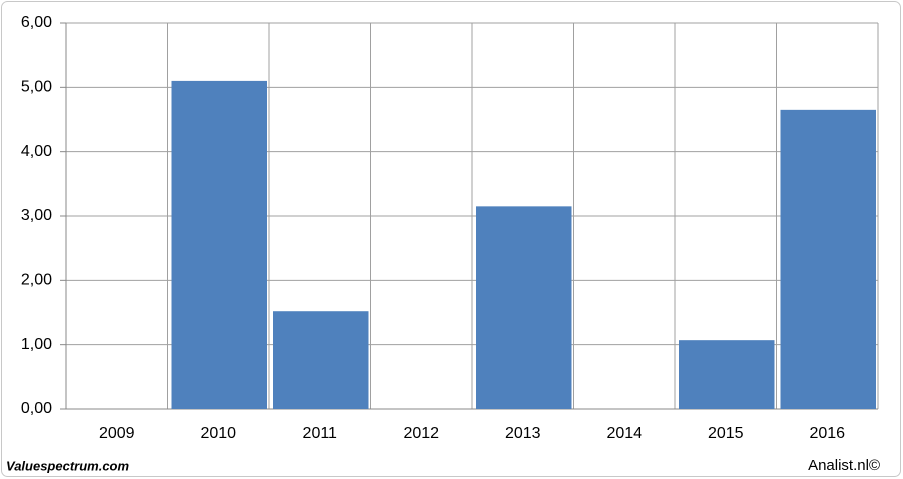 The height and width of the screenshot is (479, 903). Describe the element at coordinates (117, 433) in the screenshot. I see `x-tick-label: 2009` at that location.